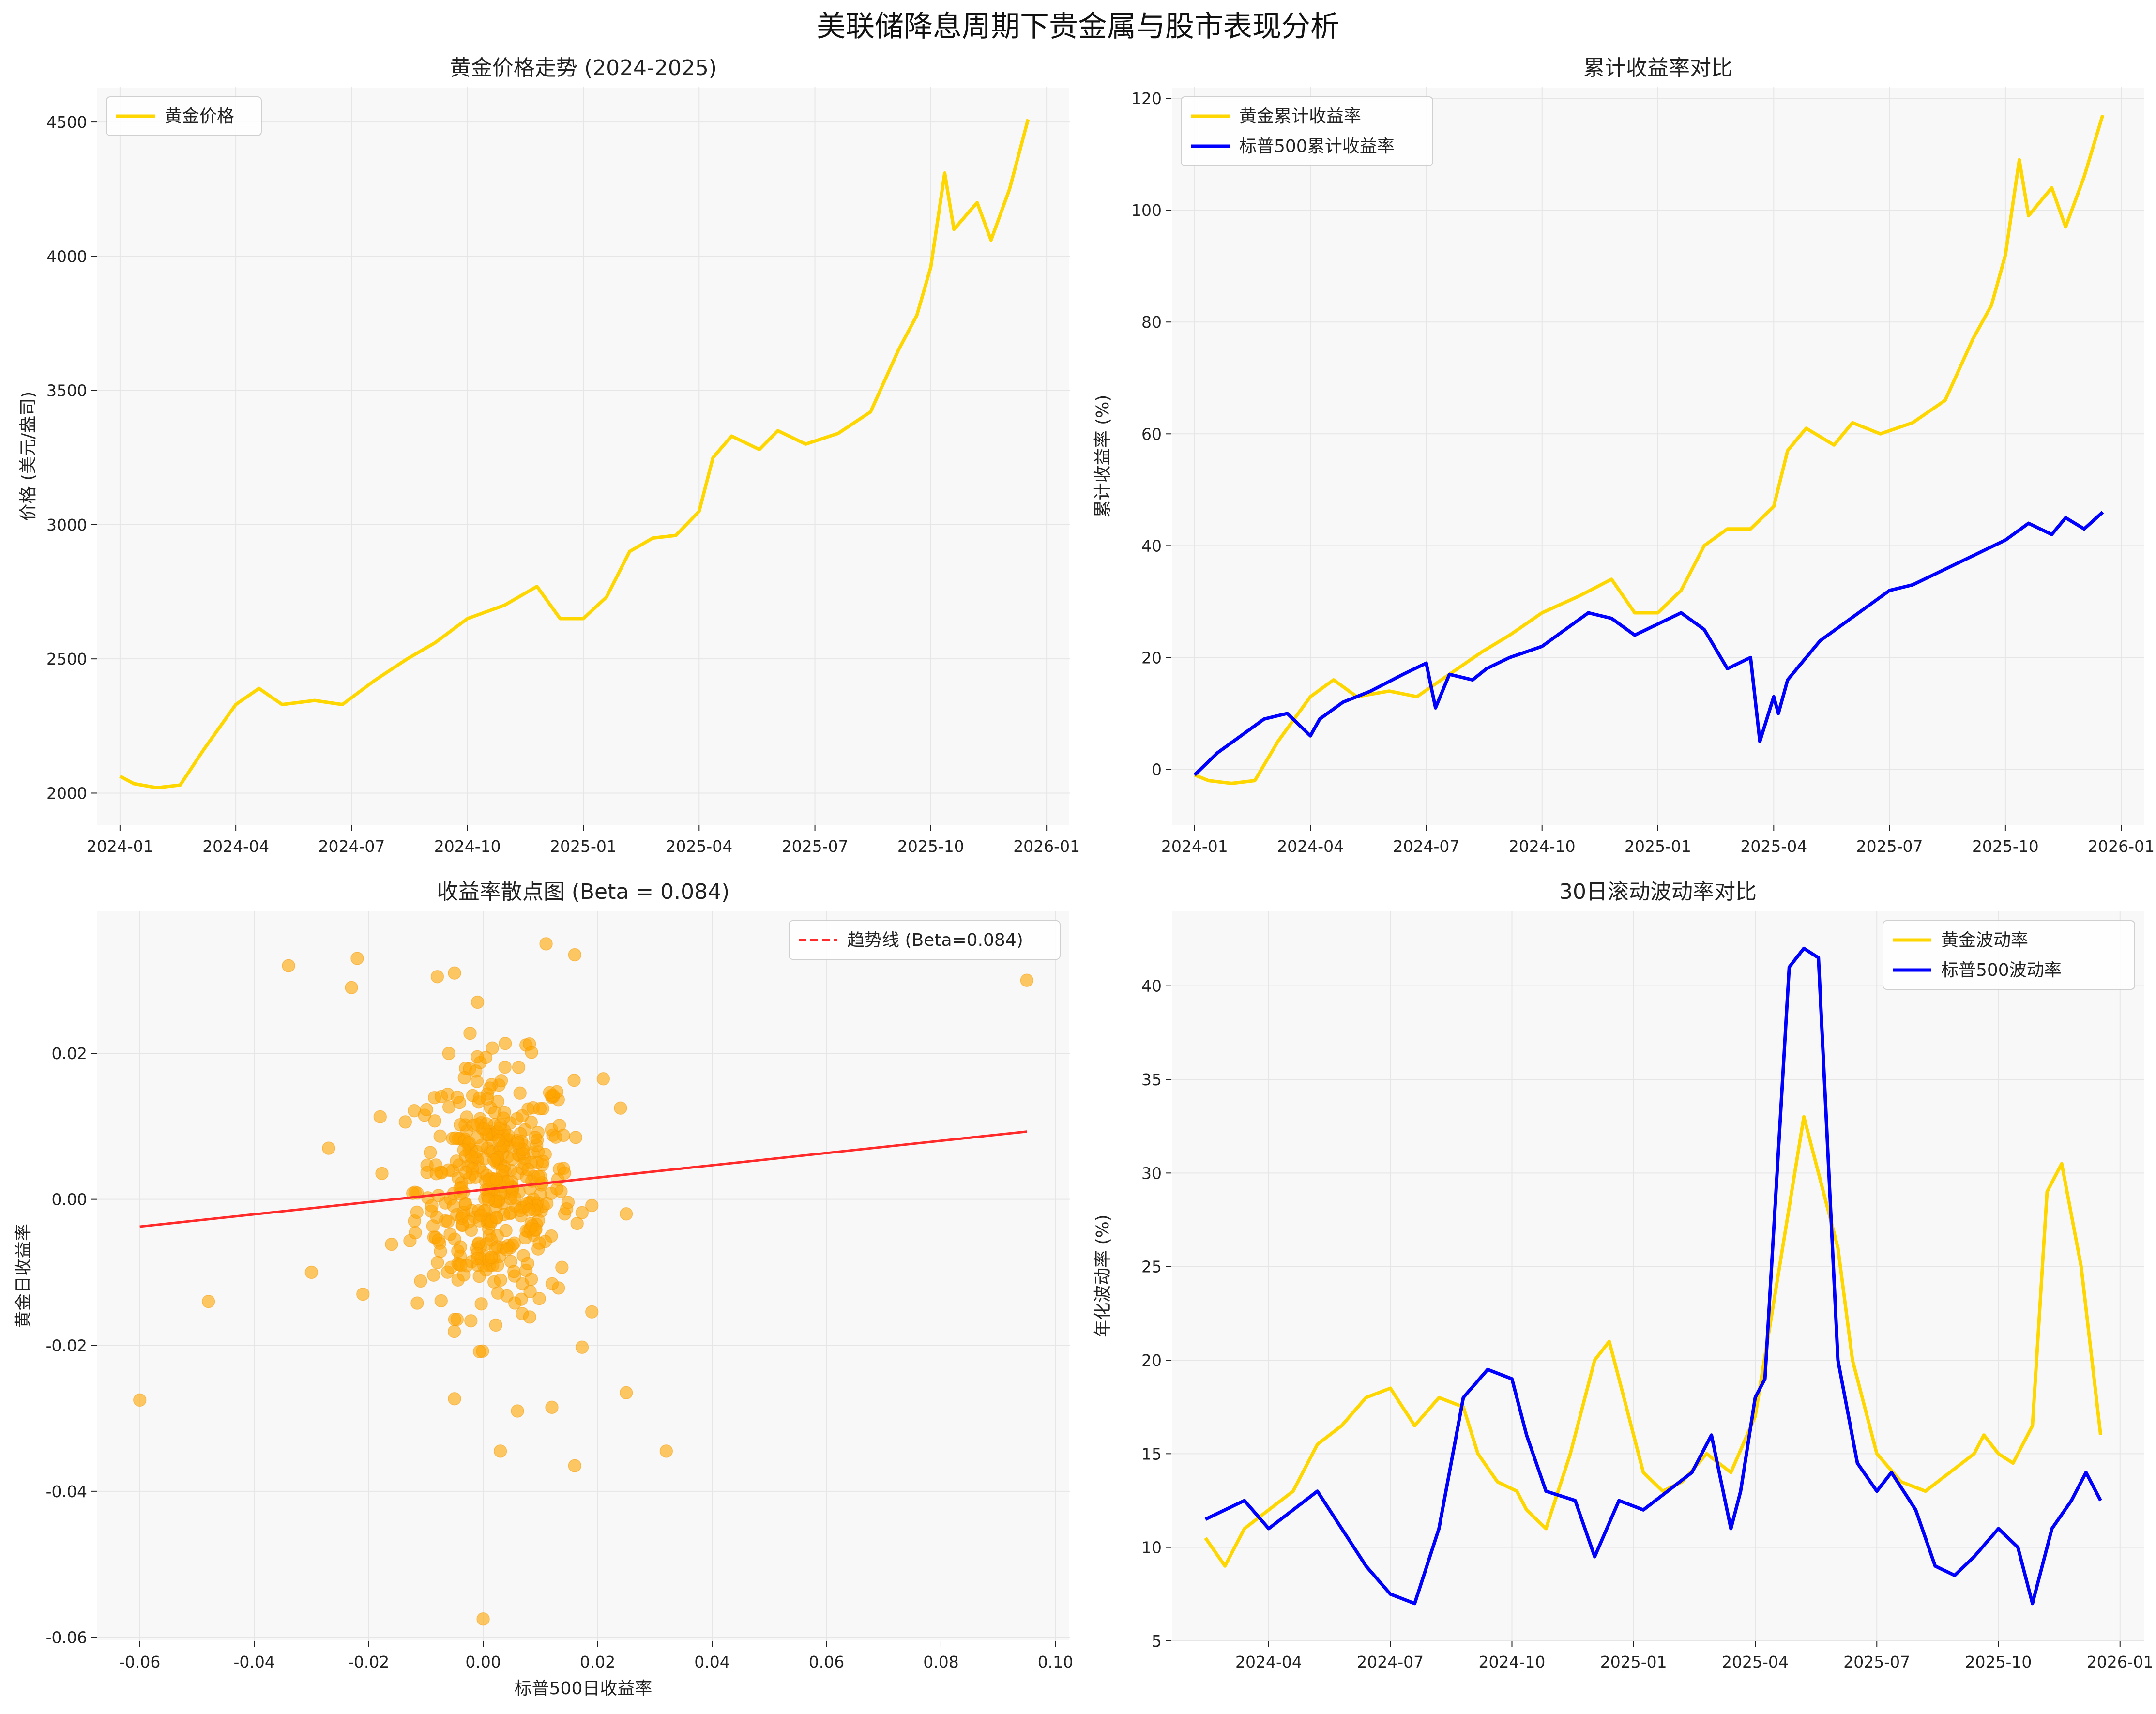 The width and height of the screenshot is (2156, 1714). What do you see at coordinates (70, 1053) in the screenshot?
I see `y-tick-label: 0.02` at bounding box center [70, 1053].